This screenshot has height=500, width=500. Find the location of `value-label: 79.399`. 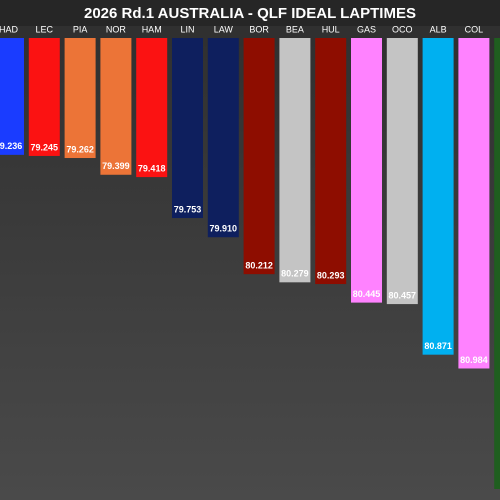

value-label: 79.399 is located at coordinates (116, 166).